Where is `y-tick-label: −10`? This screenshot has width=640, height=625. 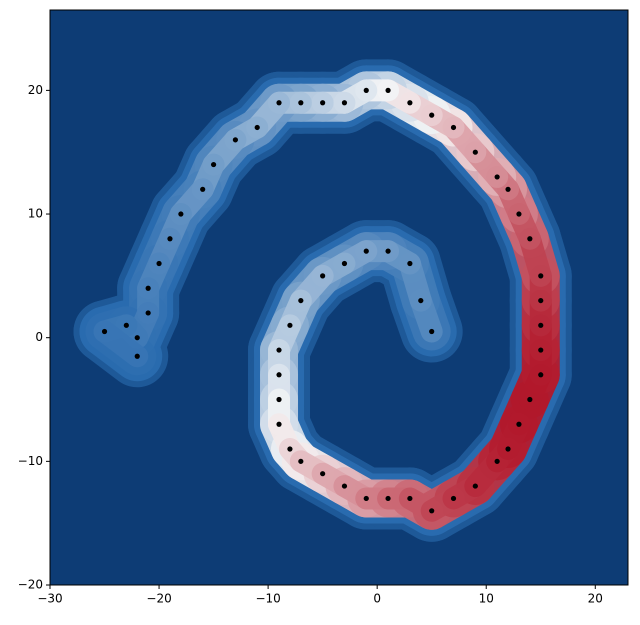 y-tick-label: −10 is located at coordinates (30, 461).